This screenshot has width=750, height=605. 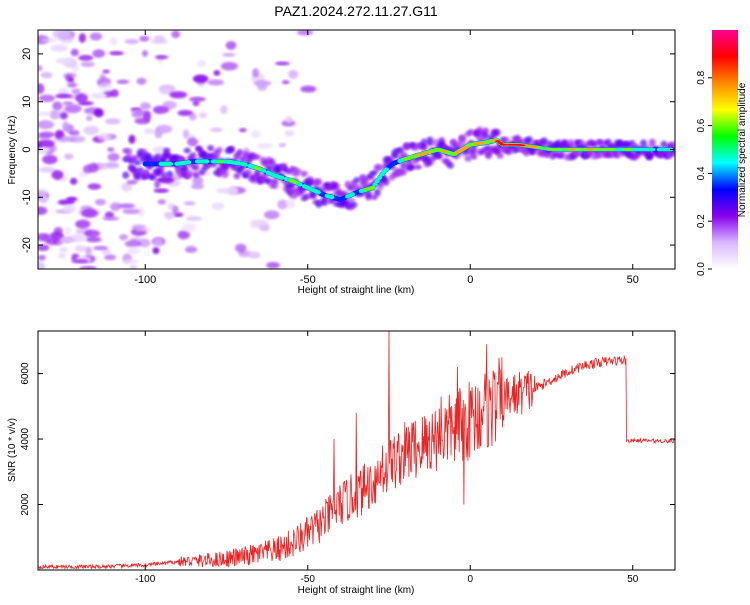 I want to click on colorbar-ticks: 0.0 0.2 0.4 0.6 0.8, so click(x=704, y=173).